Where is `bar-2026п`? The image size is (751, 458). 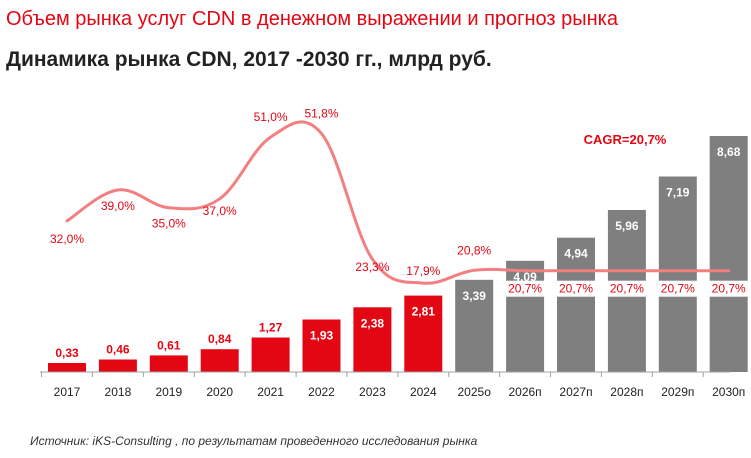 bar-2026п is located at coordinates (525, 316).